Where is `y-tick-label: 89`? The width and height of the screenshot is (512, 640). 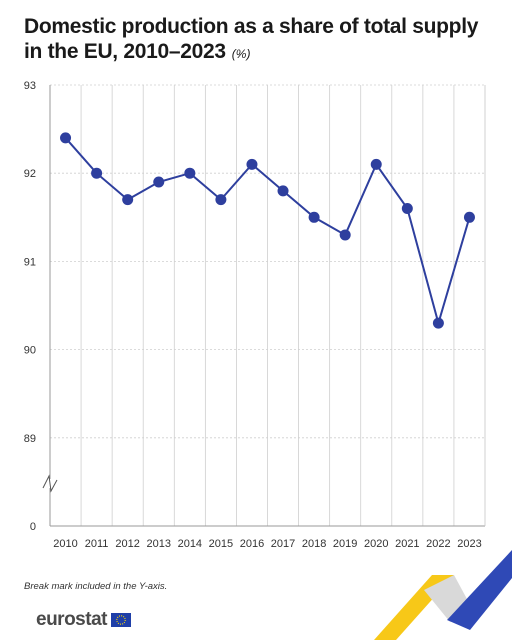 y-tick-label: 89 is located at coordinates (30, 439).